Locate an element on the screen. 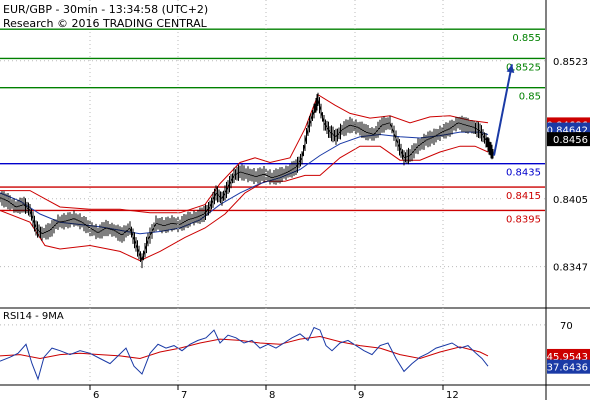 This screenshot has height=400, width=590. chart-subtitle: Research © 2016 TRADING CENTRAL is located at coordinates (105, 23).